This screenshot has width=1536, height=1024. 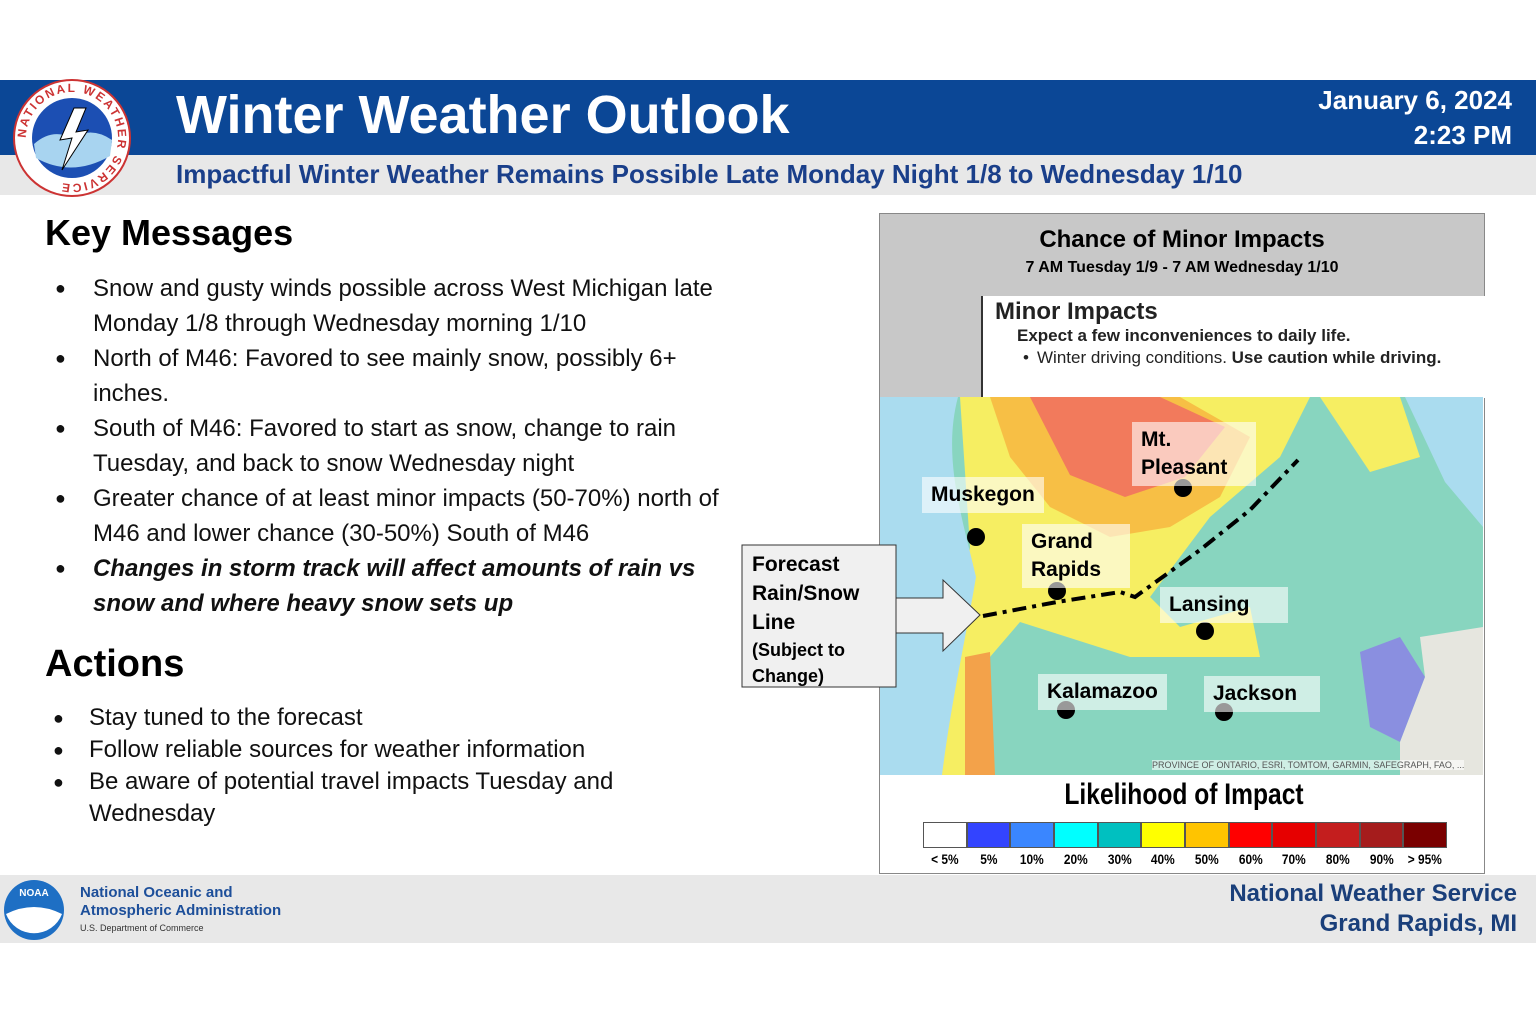 I want to click on action-item: Stay tuned to the forecast, so click(x=375, y=718).